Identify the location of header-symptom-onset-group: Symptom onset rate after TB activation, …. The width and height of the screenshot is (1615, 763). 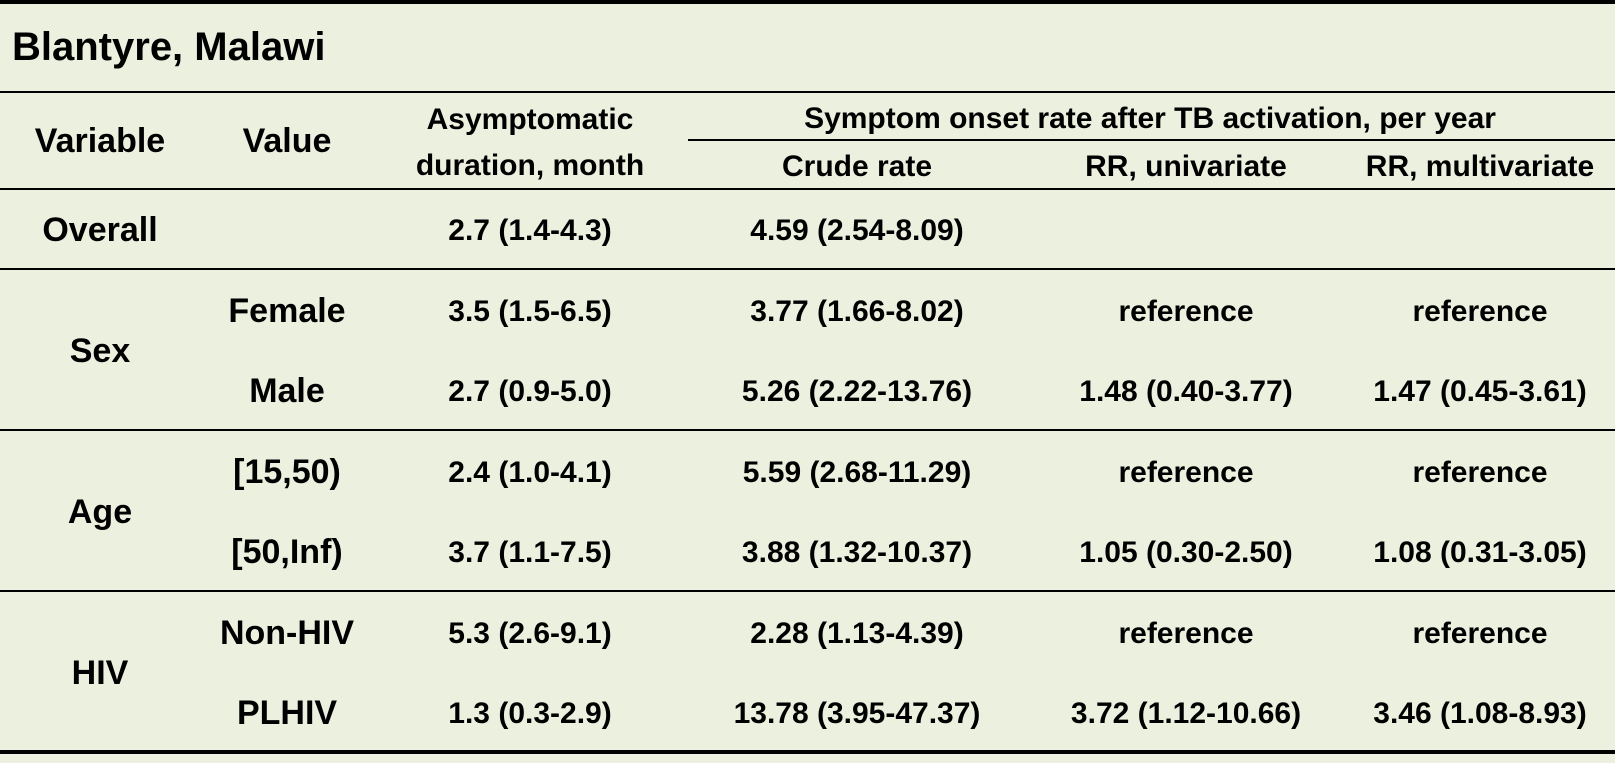
(1150, 118).